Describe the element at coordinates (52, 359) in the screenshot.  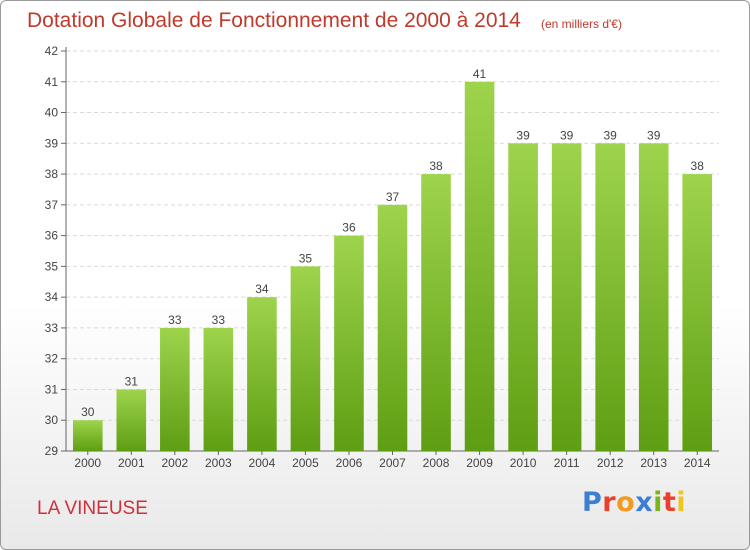
I see `y-tick-label: 32` at that location.